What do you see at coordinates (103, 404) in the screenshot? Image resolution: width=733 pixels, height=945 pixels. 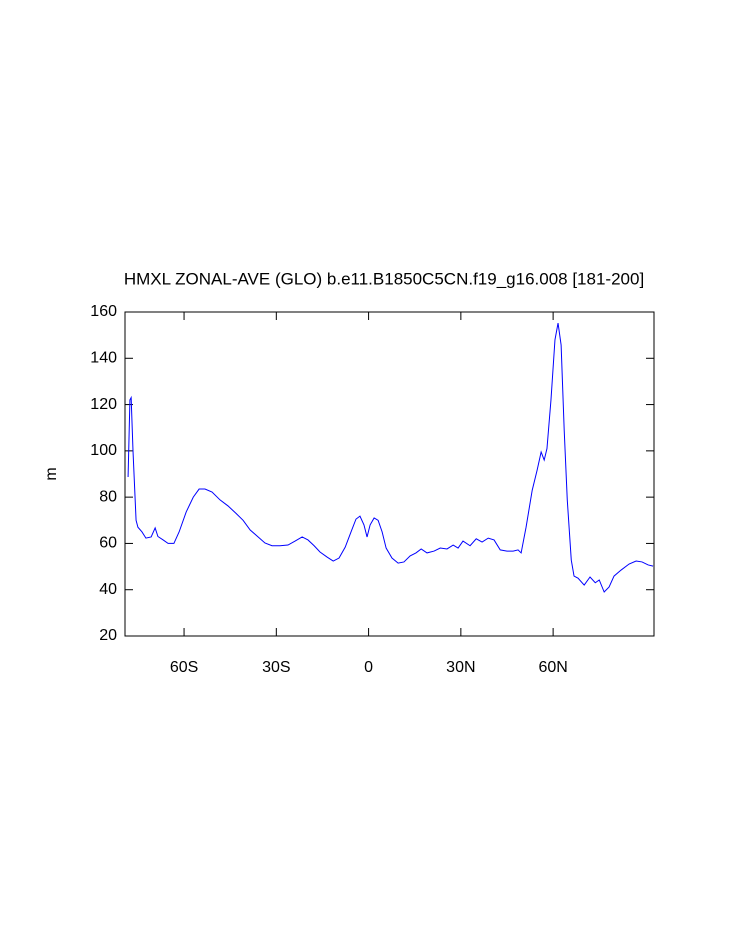 I see `y-tick-label: 120` at bounding box center [103, 404].